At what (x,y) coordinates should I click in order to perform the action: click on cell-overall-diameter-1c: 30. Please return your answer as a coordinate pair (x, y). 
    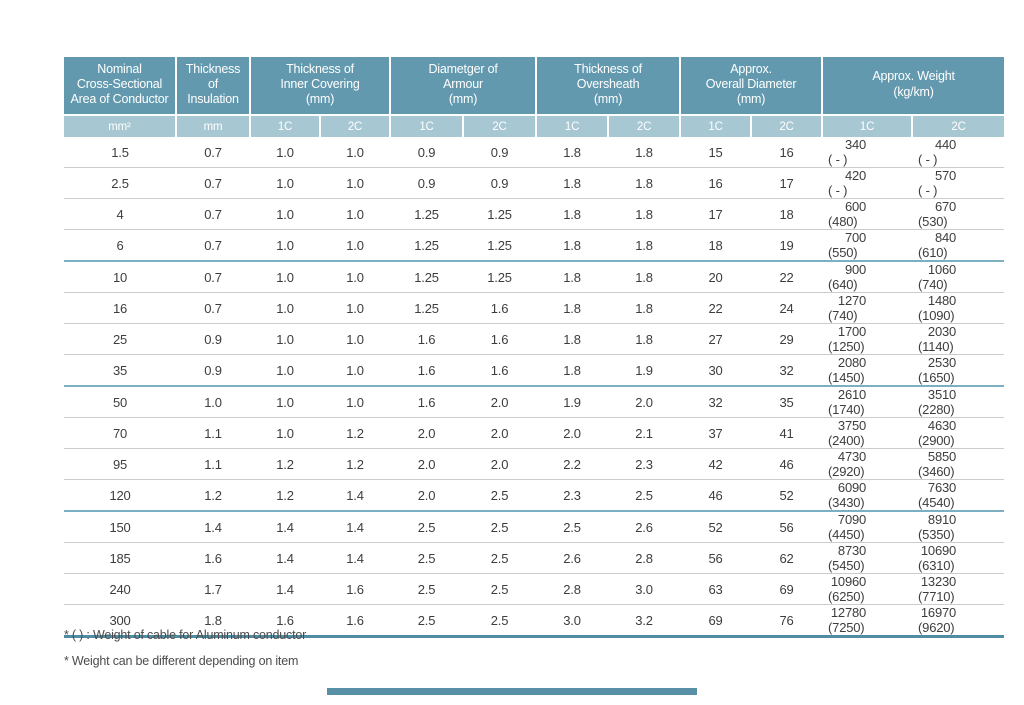
    Looking at the image, I should click on (716, 370).